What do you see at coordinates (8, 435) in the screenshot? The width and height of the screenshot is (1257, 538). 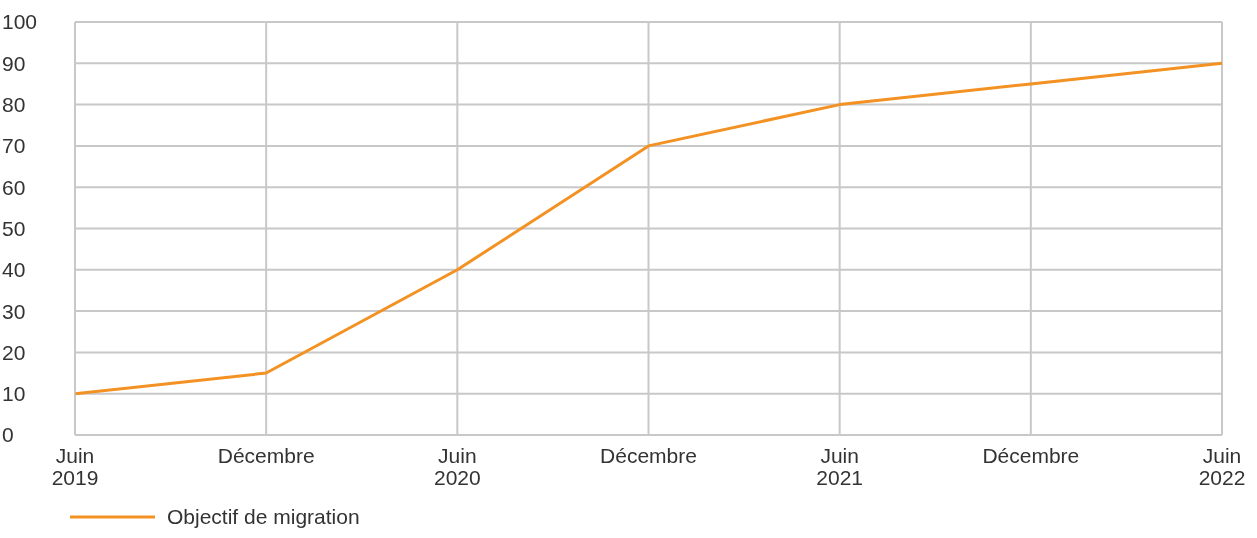 I see `y-tick-label: 0` at bounding box center [8, 435].